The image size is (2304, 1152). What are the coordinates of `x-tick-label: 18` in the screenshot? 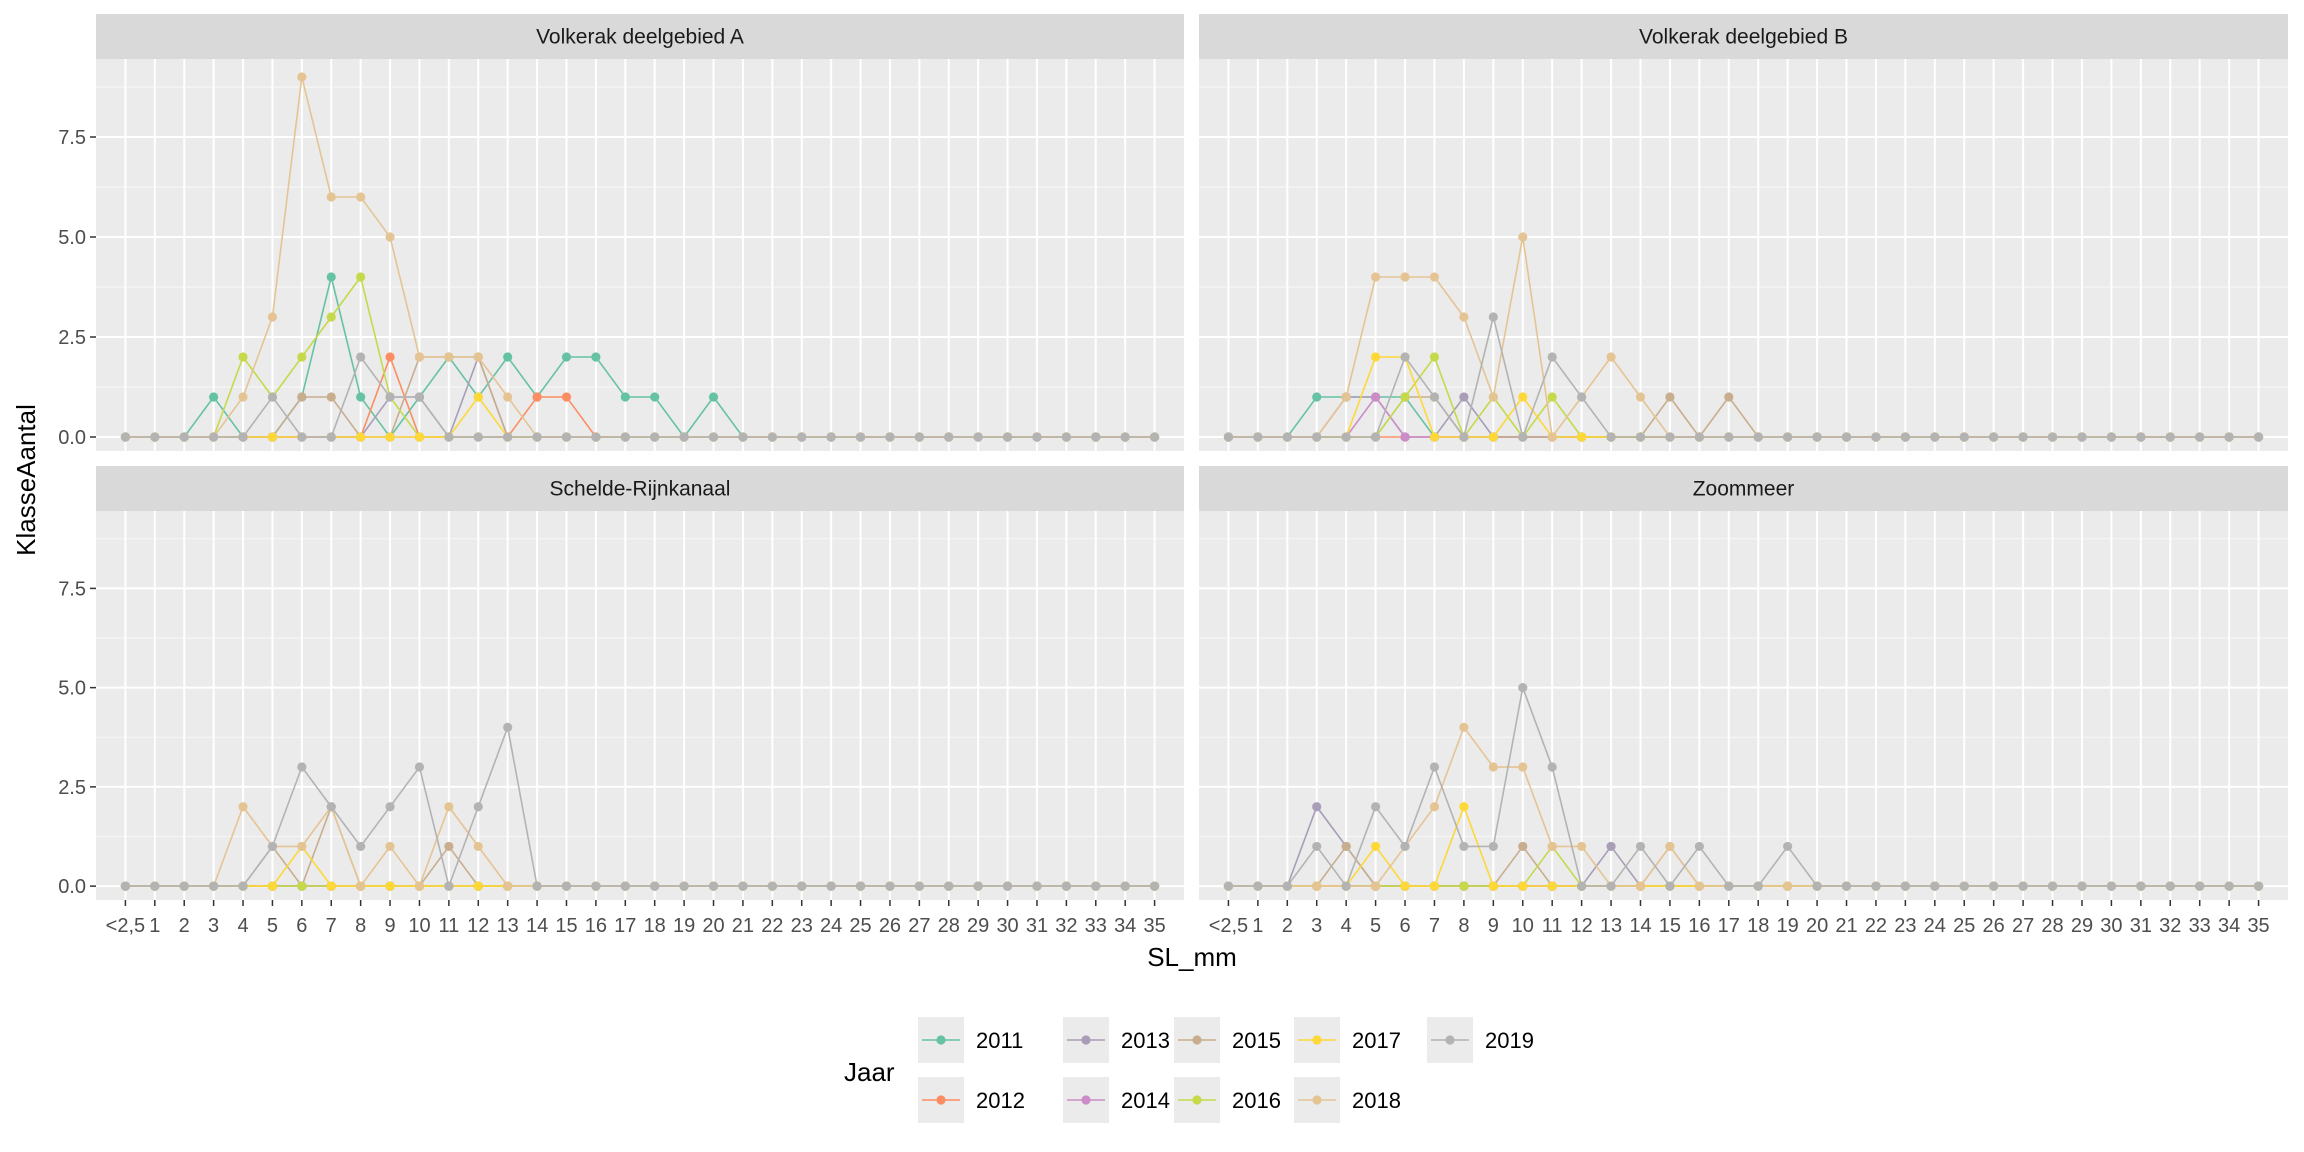 It's located at (655, 926).